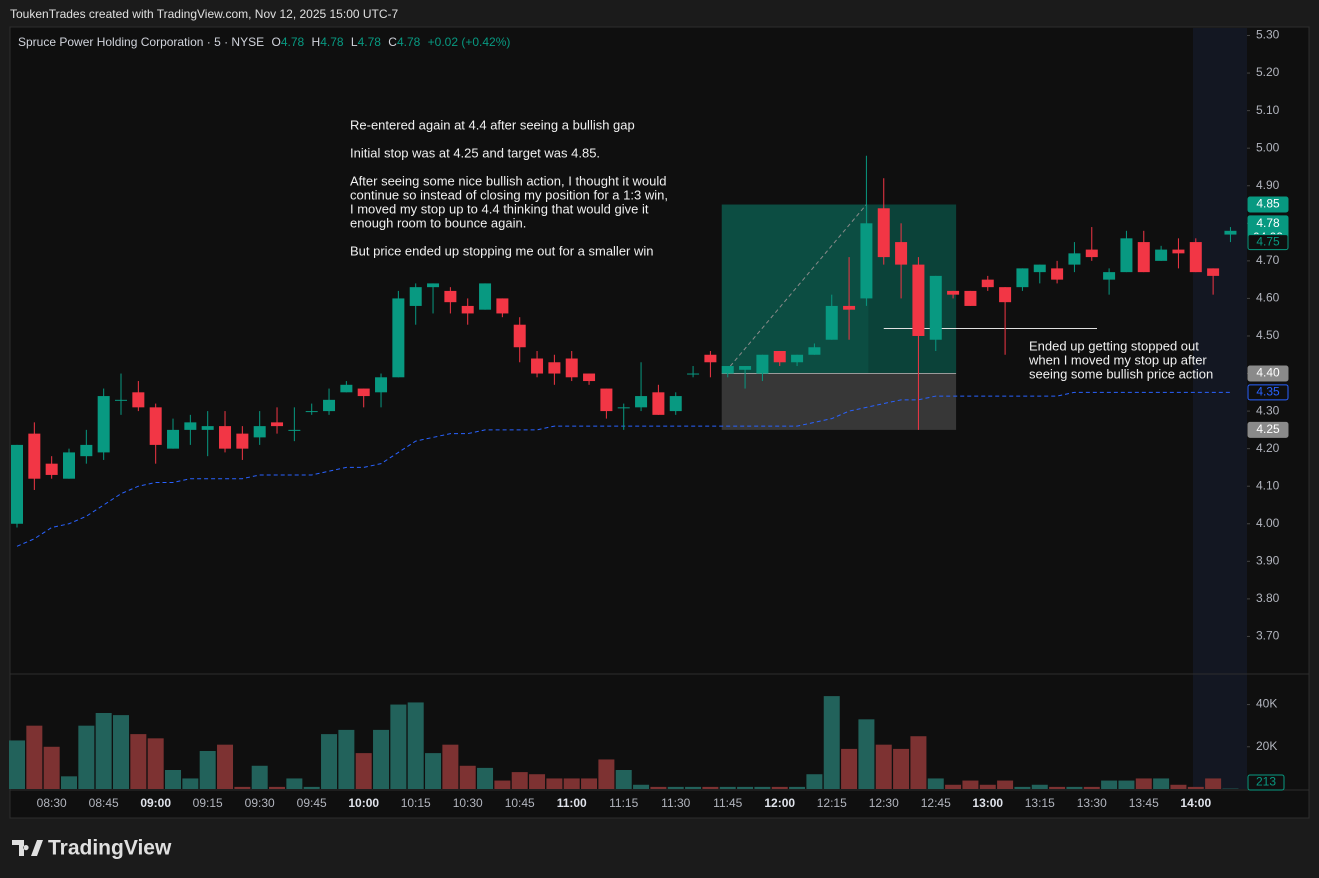 The width and height of the screenshot is (1319, 878). Describe the element at coordinates (1268, 72) in the screenshot. I see `y-tick-label: 5.20` at that location.